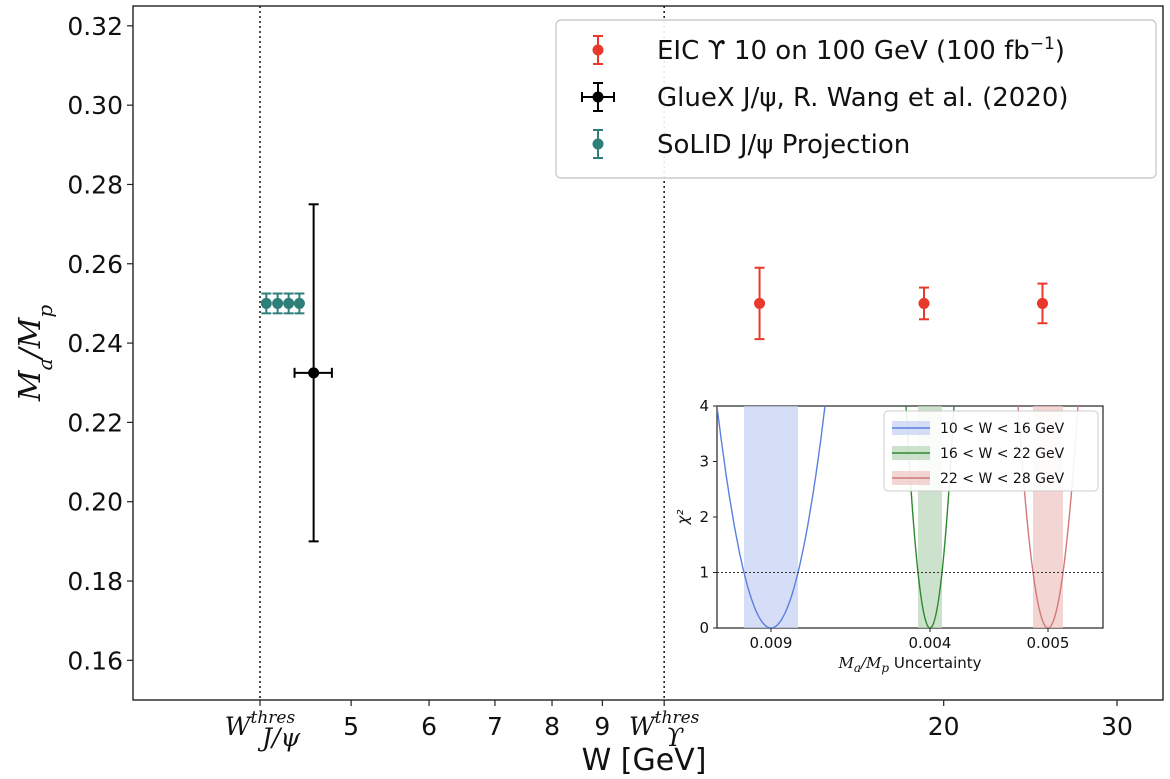  Describe the element at coordinates (704, 517) in the screenshot. I see `inset-y-tick-label: 2` at that location.